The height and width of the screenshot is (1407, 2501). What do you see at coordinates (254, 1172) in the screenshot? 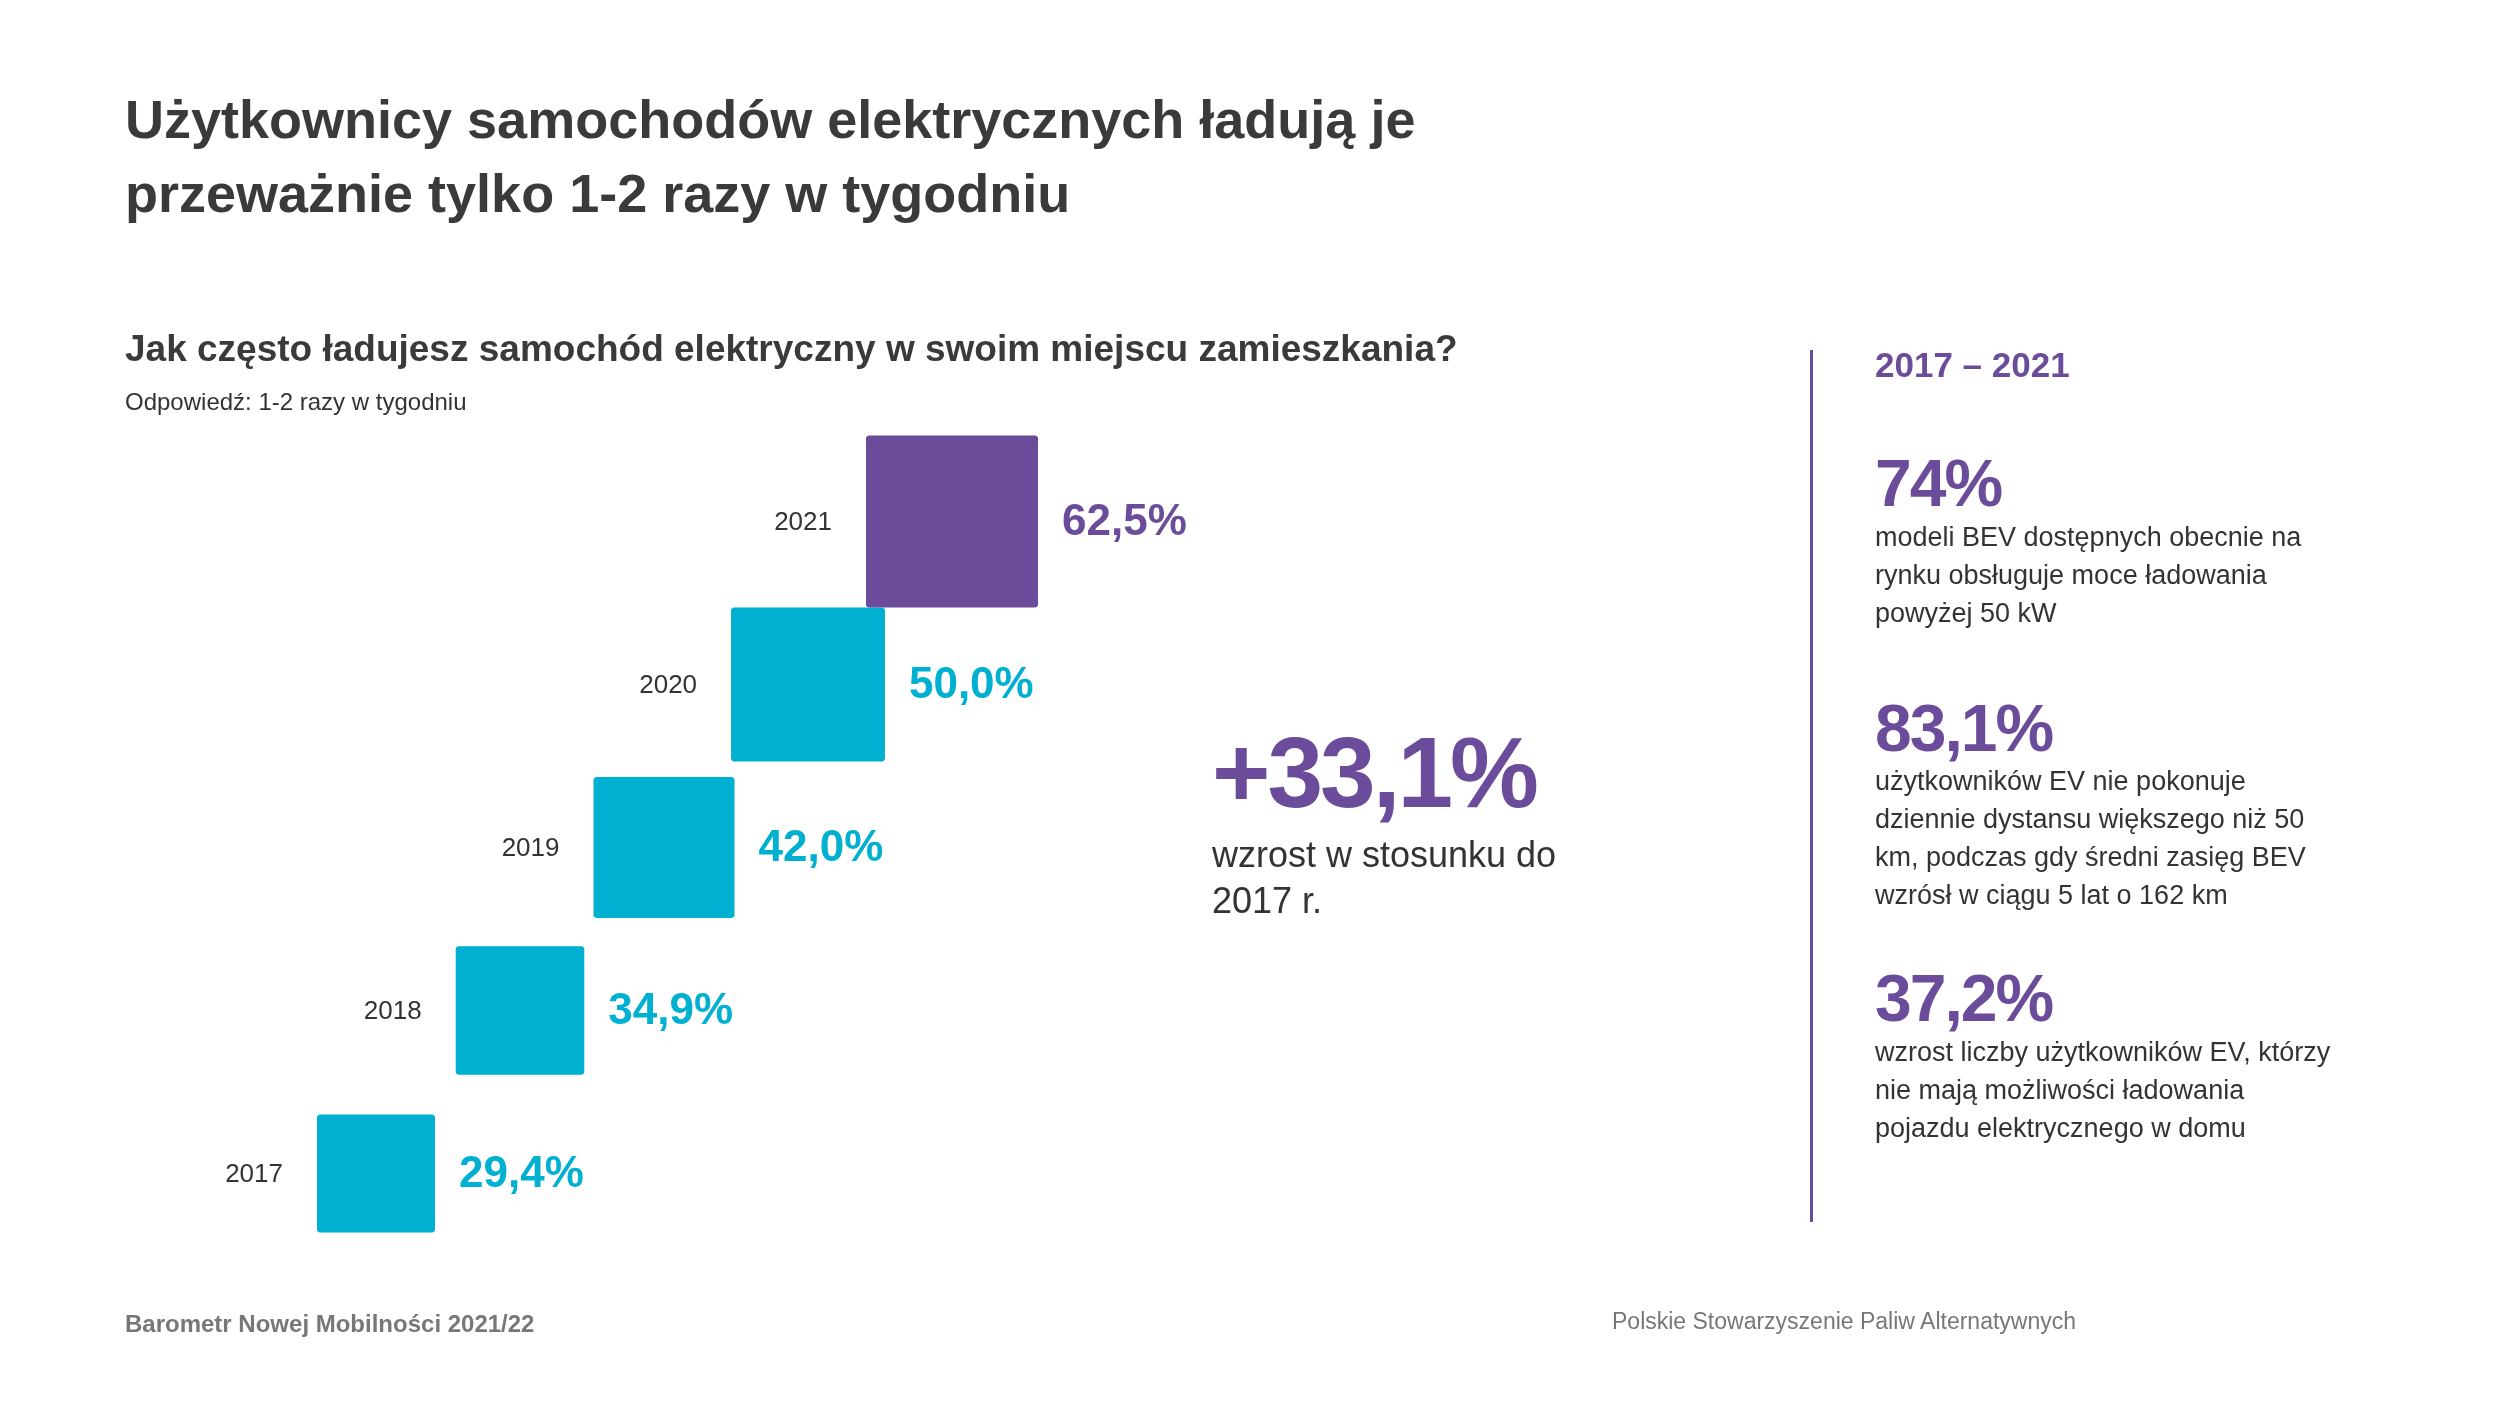
I see `category-label: 2017` at bounding box center [254, 1172].